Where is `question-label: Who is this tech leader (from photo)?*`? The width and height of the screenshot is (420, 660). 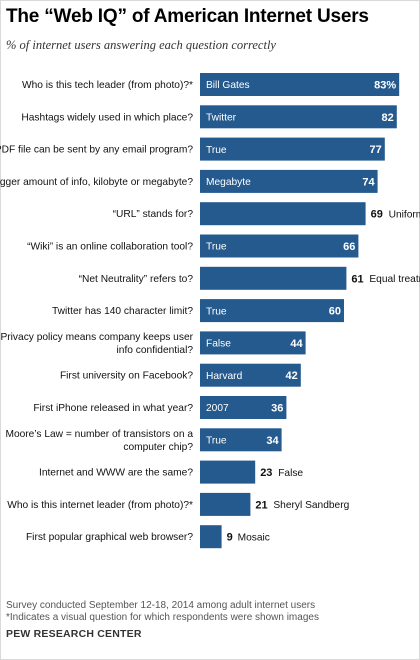
question-label: Who is this tech leader (from photo)?* is located at coordinates (107, 85).